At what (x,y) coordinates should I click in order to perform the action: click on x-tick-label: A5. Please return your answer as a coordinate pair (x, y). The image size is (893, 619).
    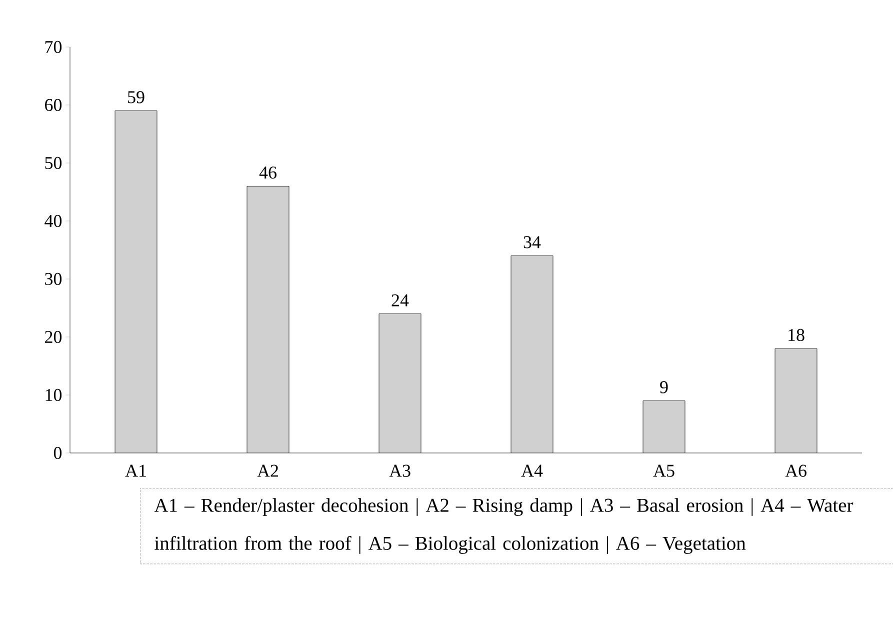
    Looking at the image, I should click on (663, 470).